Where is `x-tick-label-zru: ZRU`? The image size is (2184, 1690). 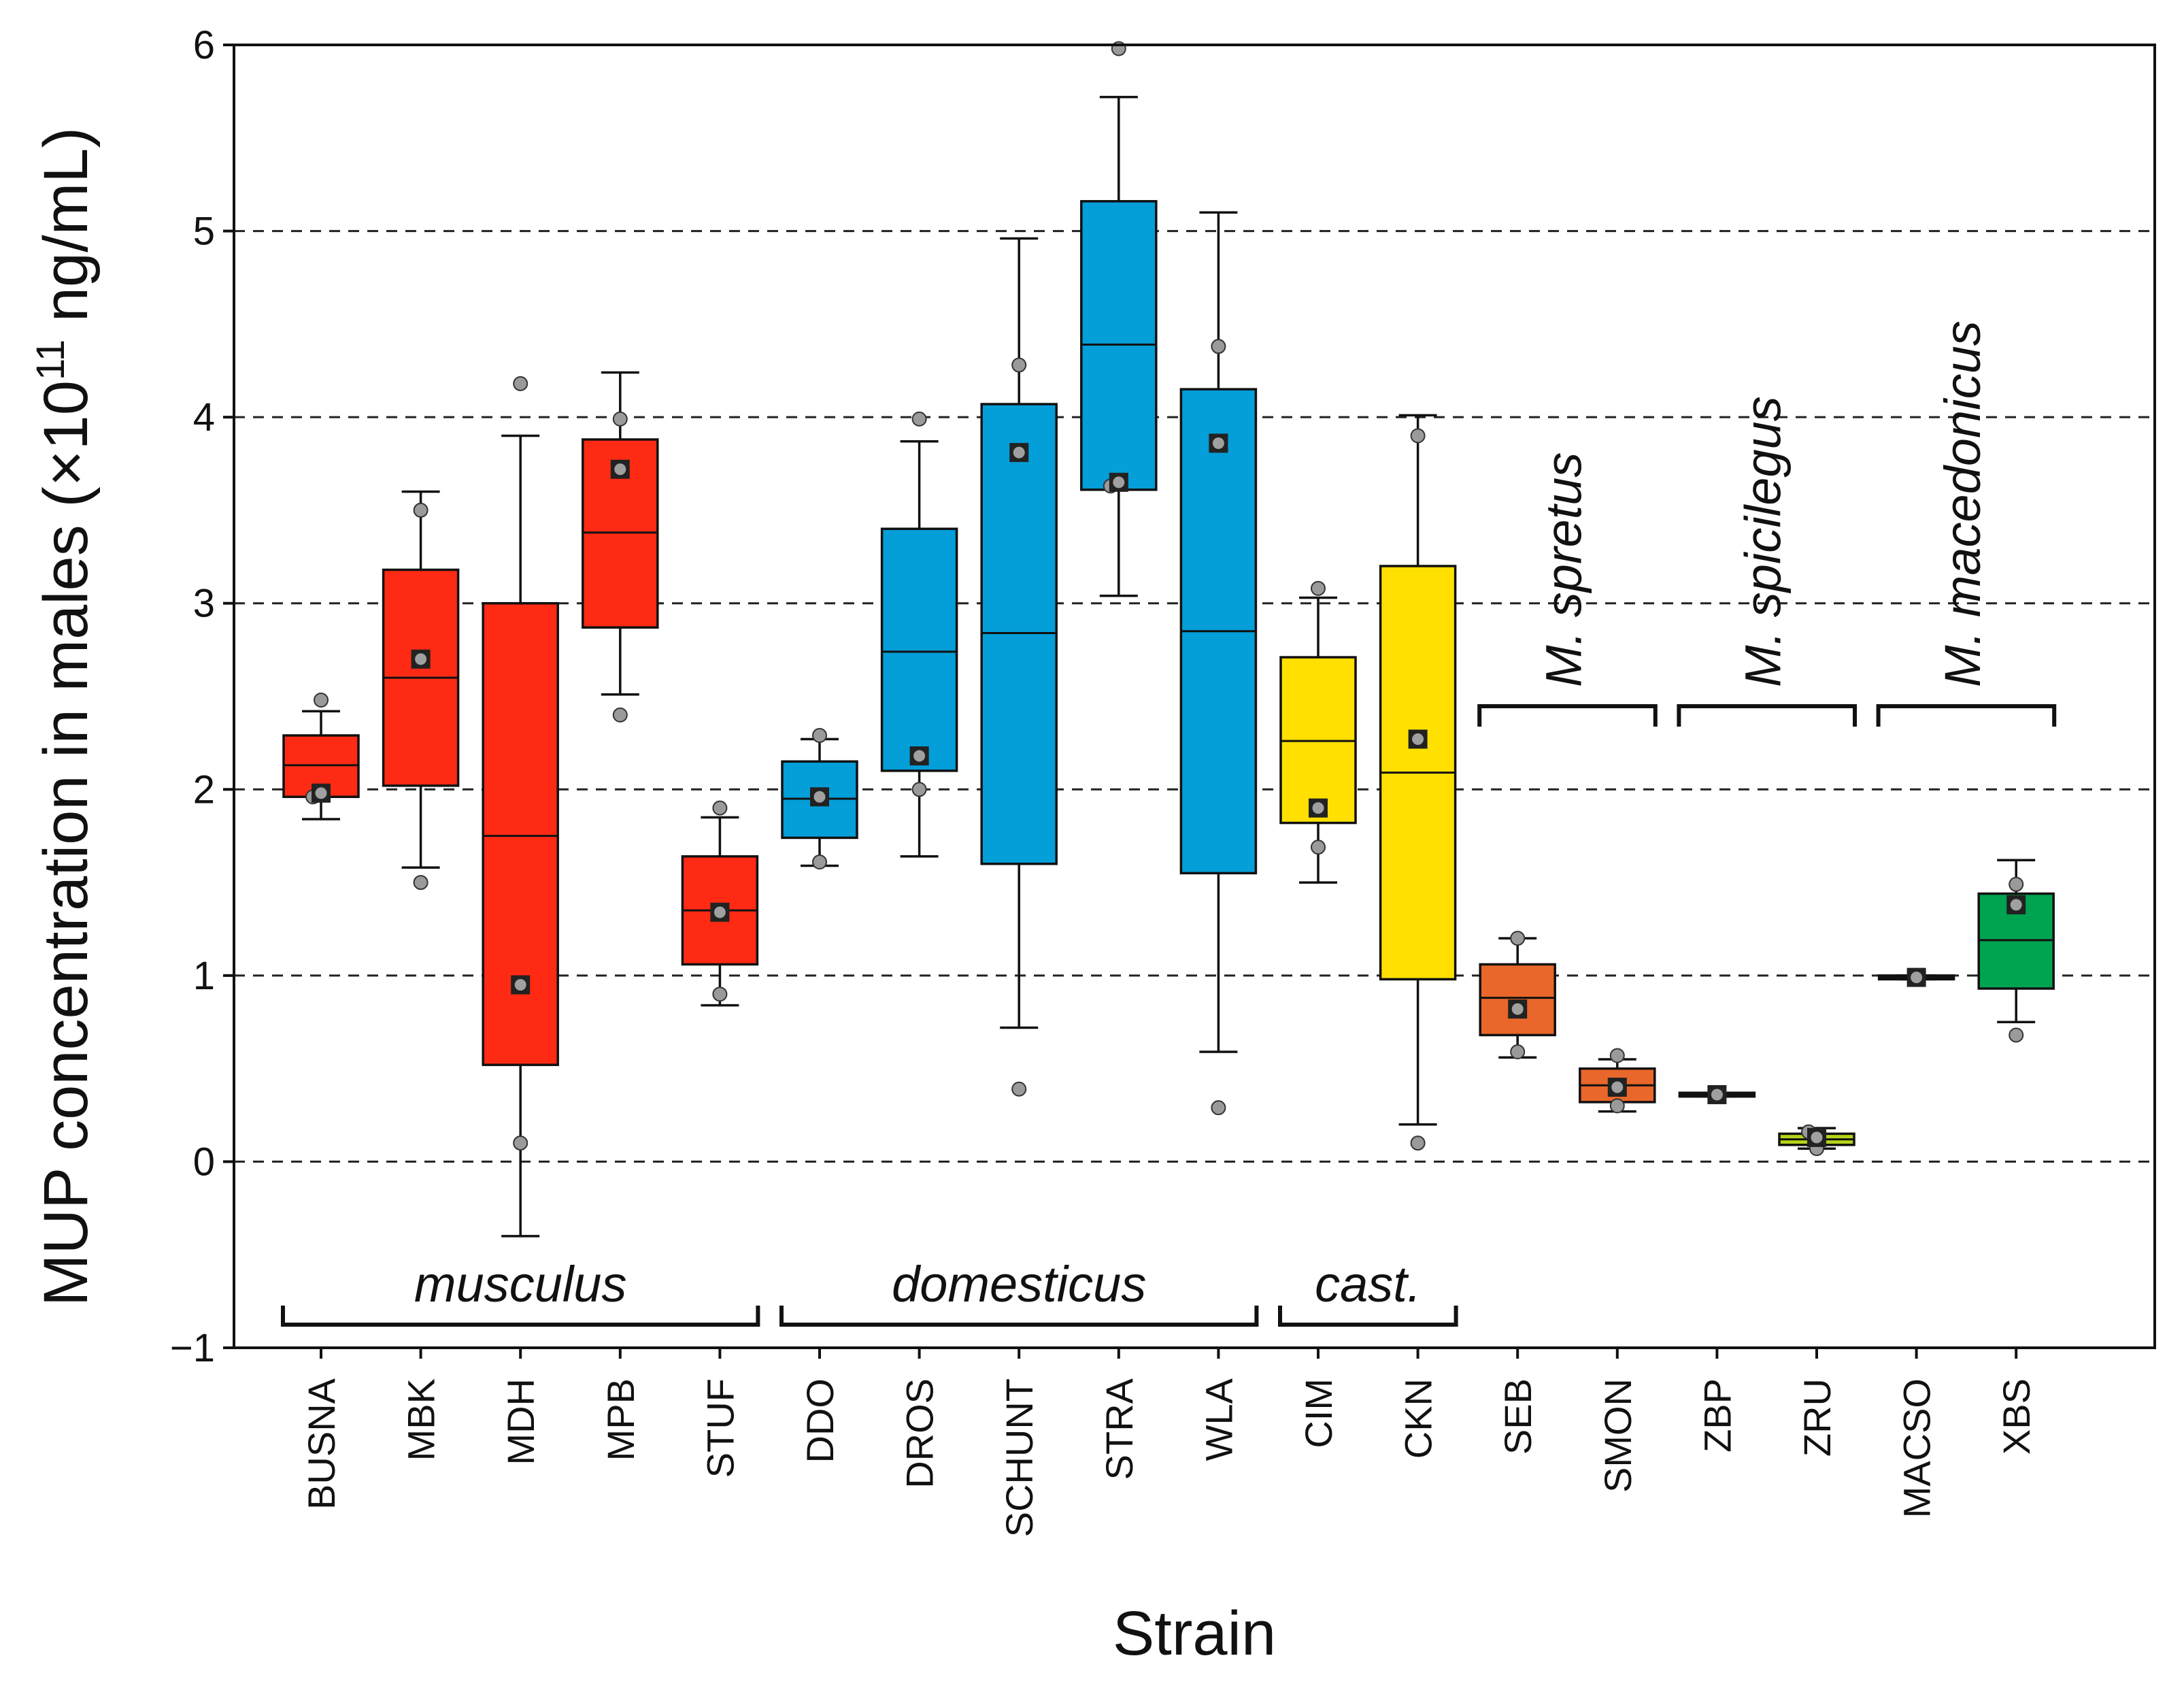 x-tick-label-zru: ZRU is located at coordinates (1817, 1418).